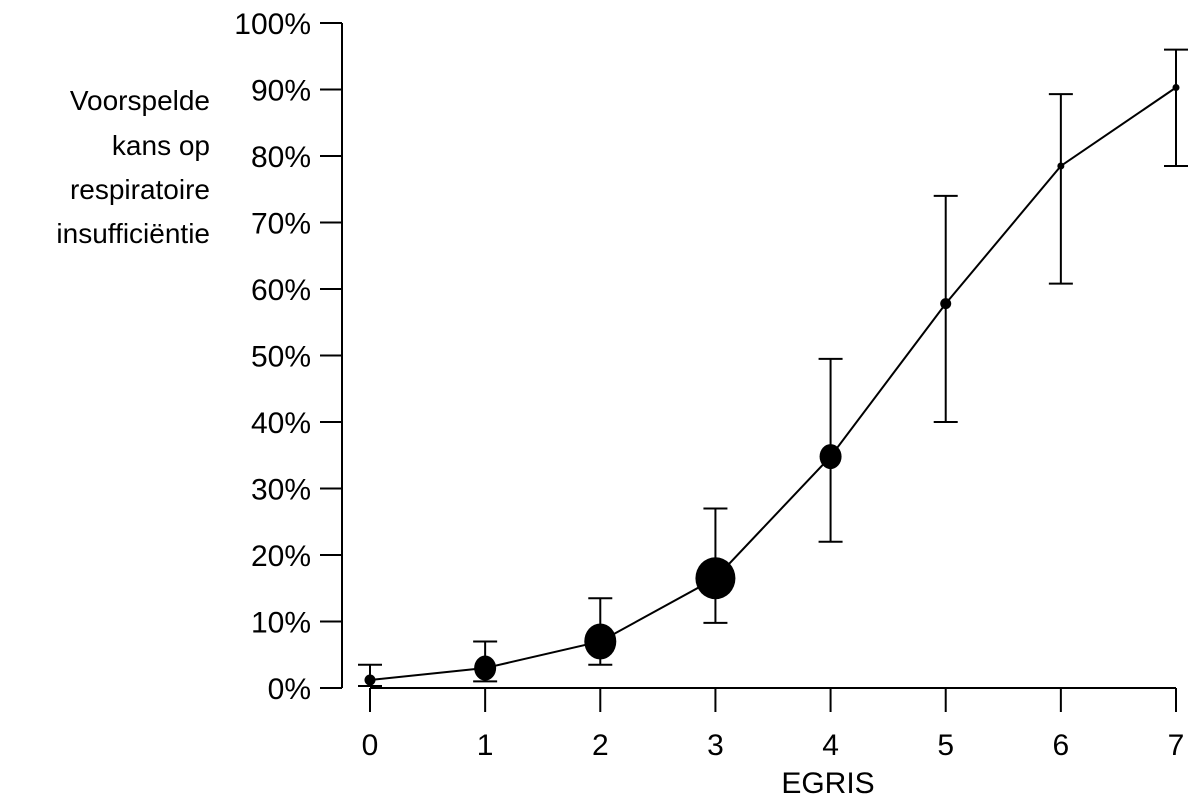 This screenshot has width=1191, height=801. Describe the element at coordinates (140, 189) in the screenshot. I see `y-axis-title-line: respiratoire` at that location.